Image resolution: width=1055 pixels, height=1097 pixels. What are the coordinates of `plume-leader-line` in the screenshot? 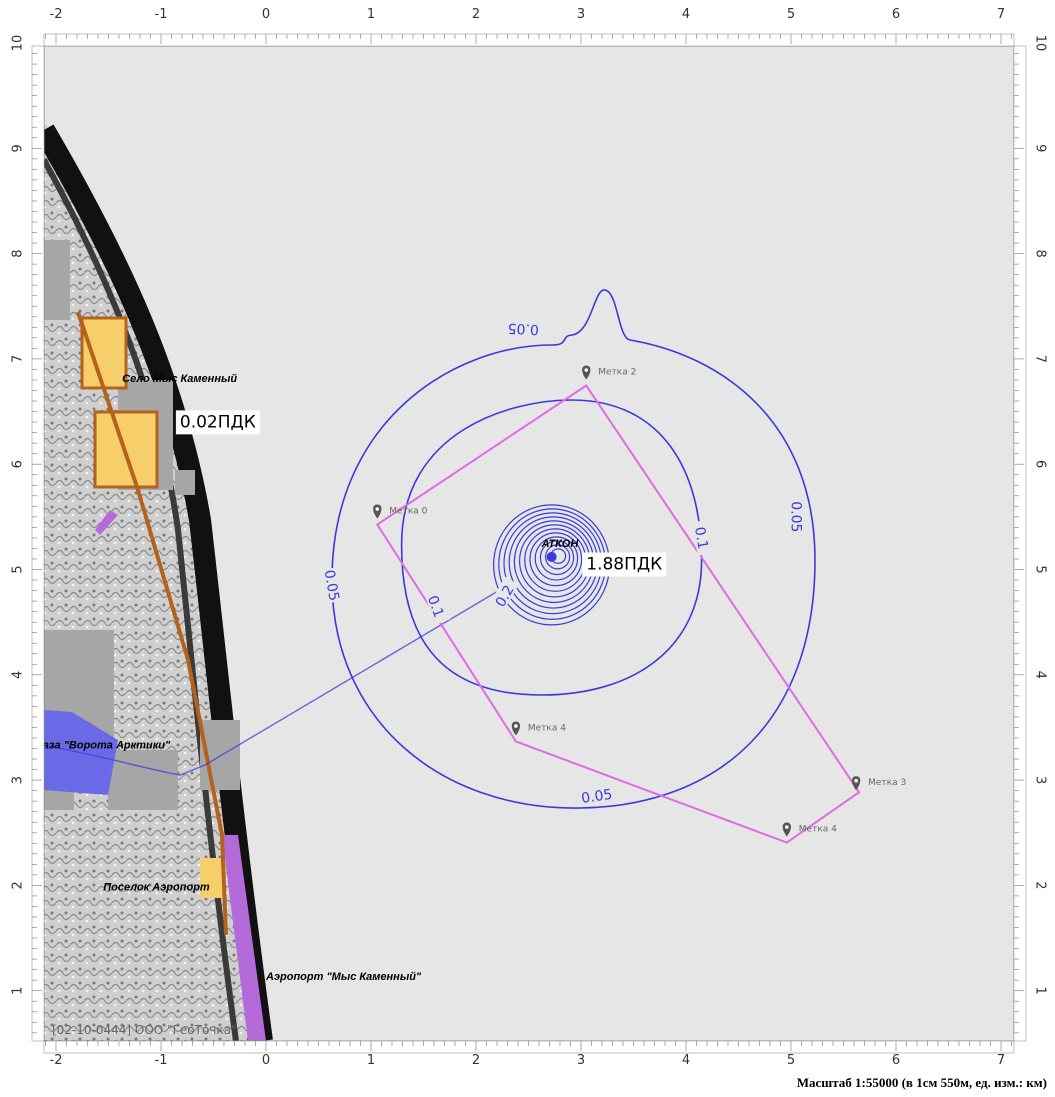 It's located at (270, 683).